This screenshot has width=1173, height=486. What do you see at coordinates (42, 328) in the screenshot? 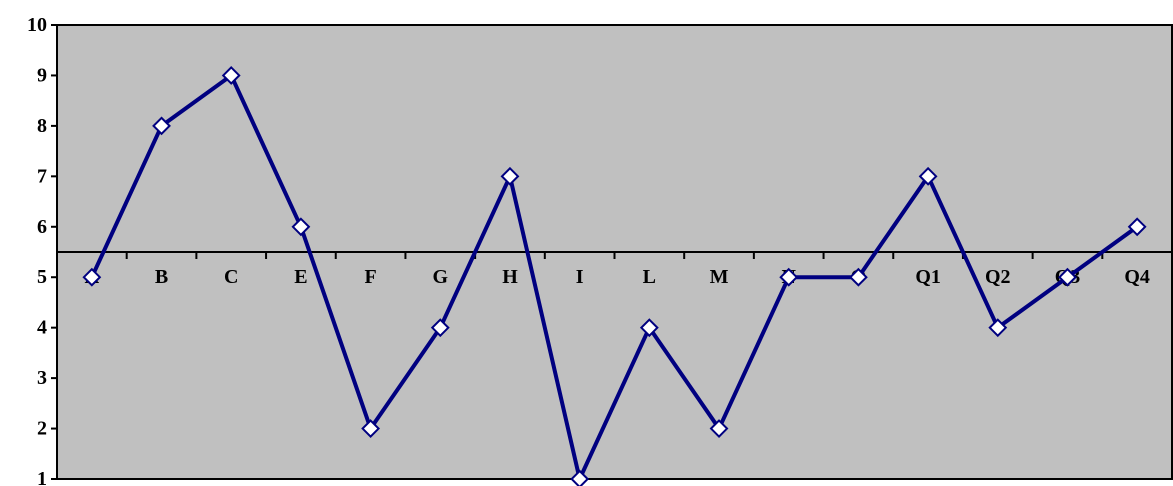
I see `y-tick-label: 4` at bounding box center [42, 328].